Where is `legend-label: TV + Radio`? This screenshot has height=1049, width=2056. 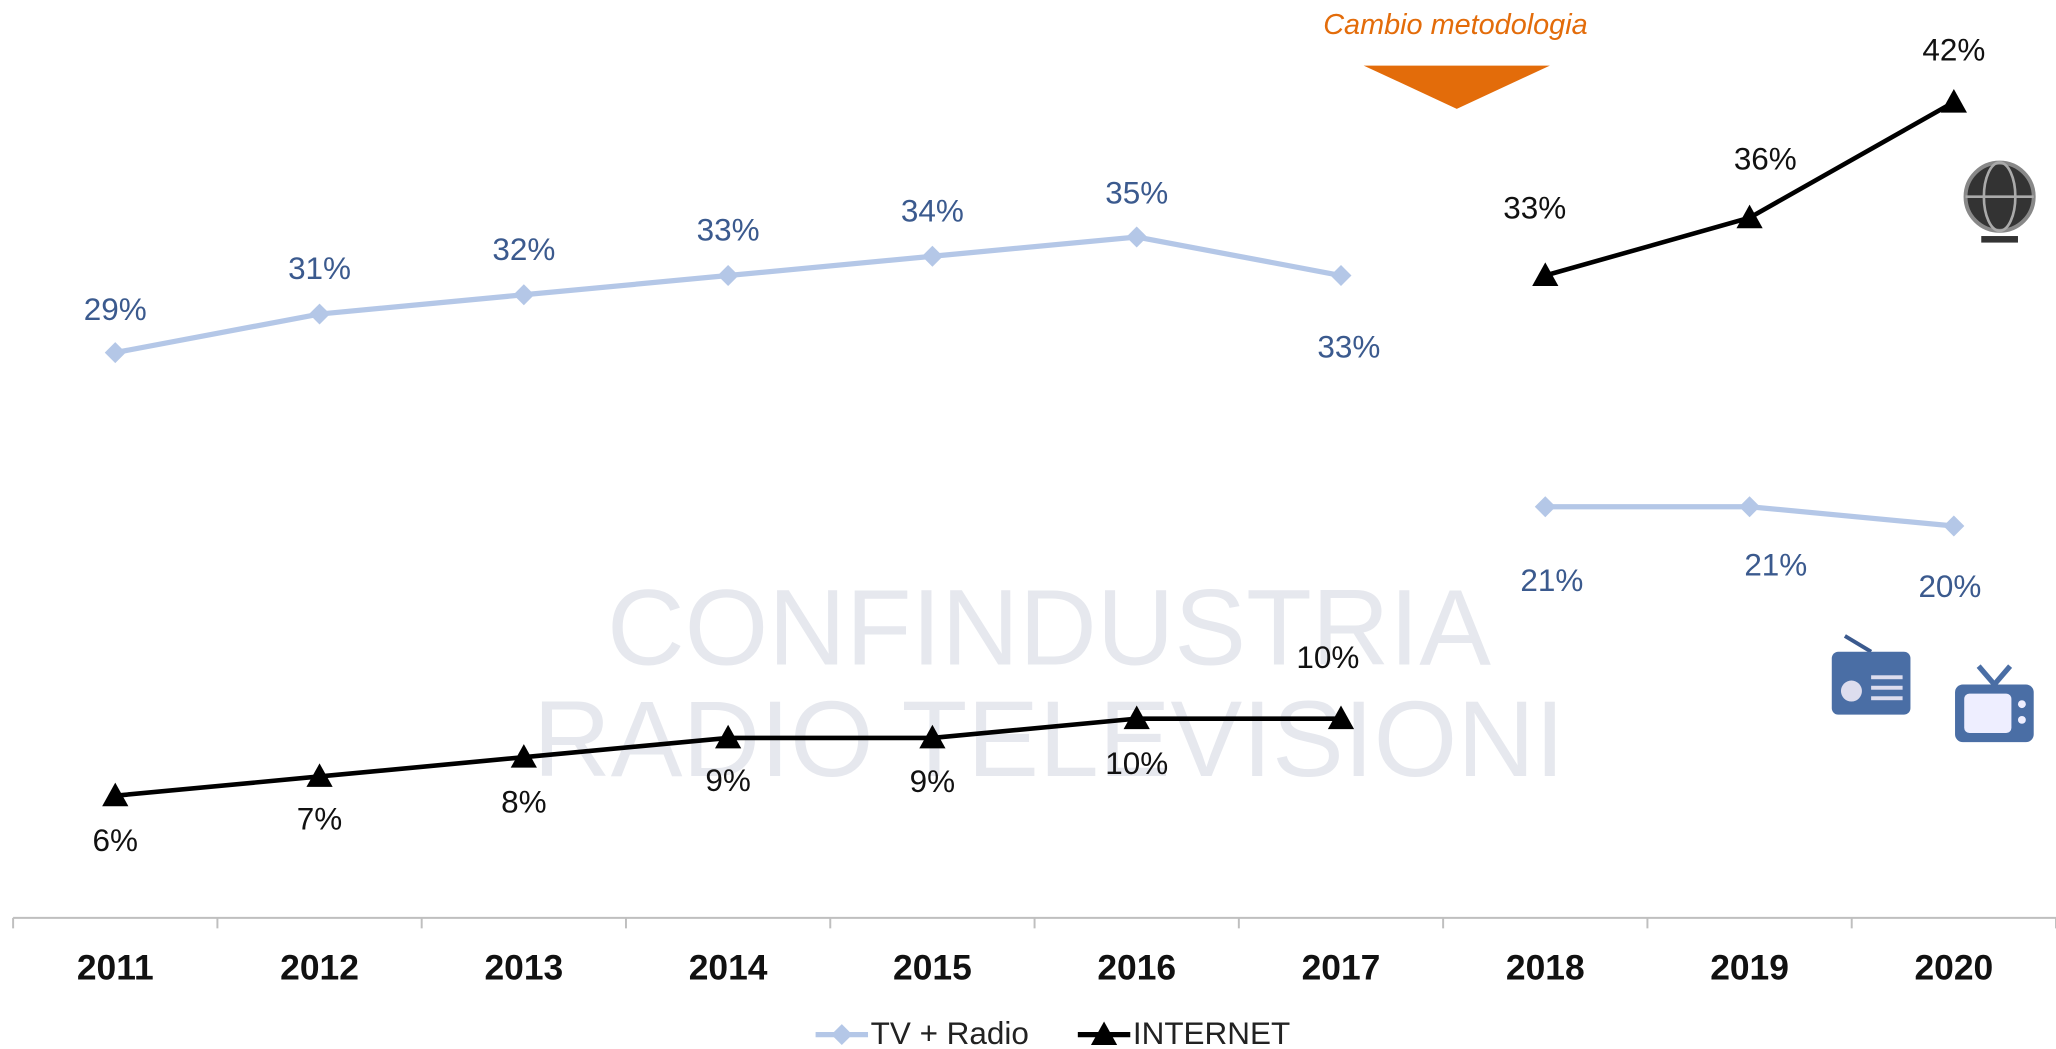 legend-label: TV + Radio is located at coordinates (950, 1032).